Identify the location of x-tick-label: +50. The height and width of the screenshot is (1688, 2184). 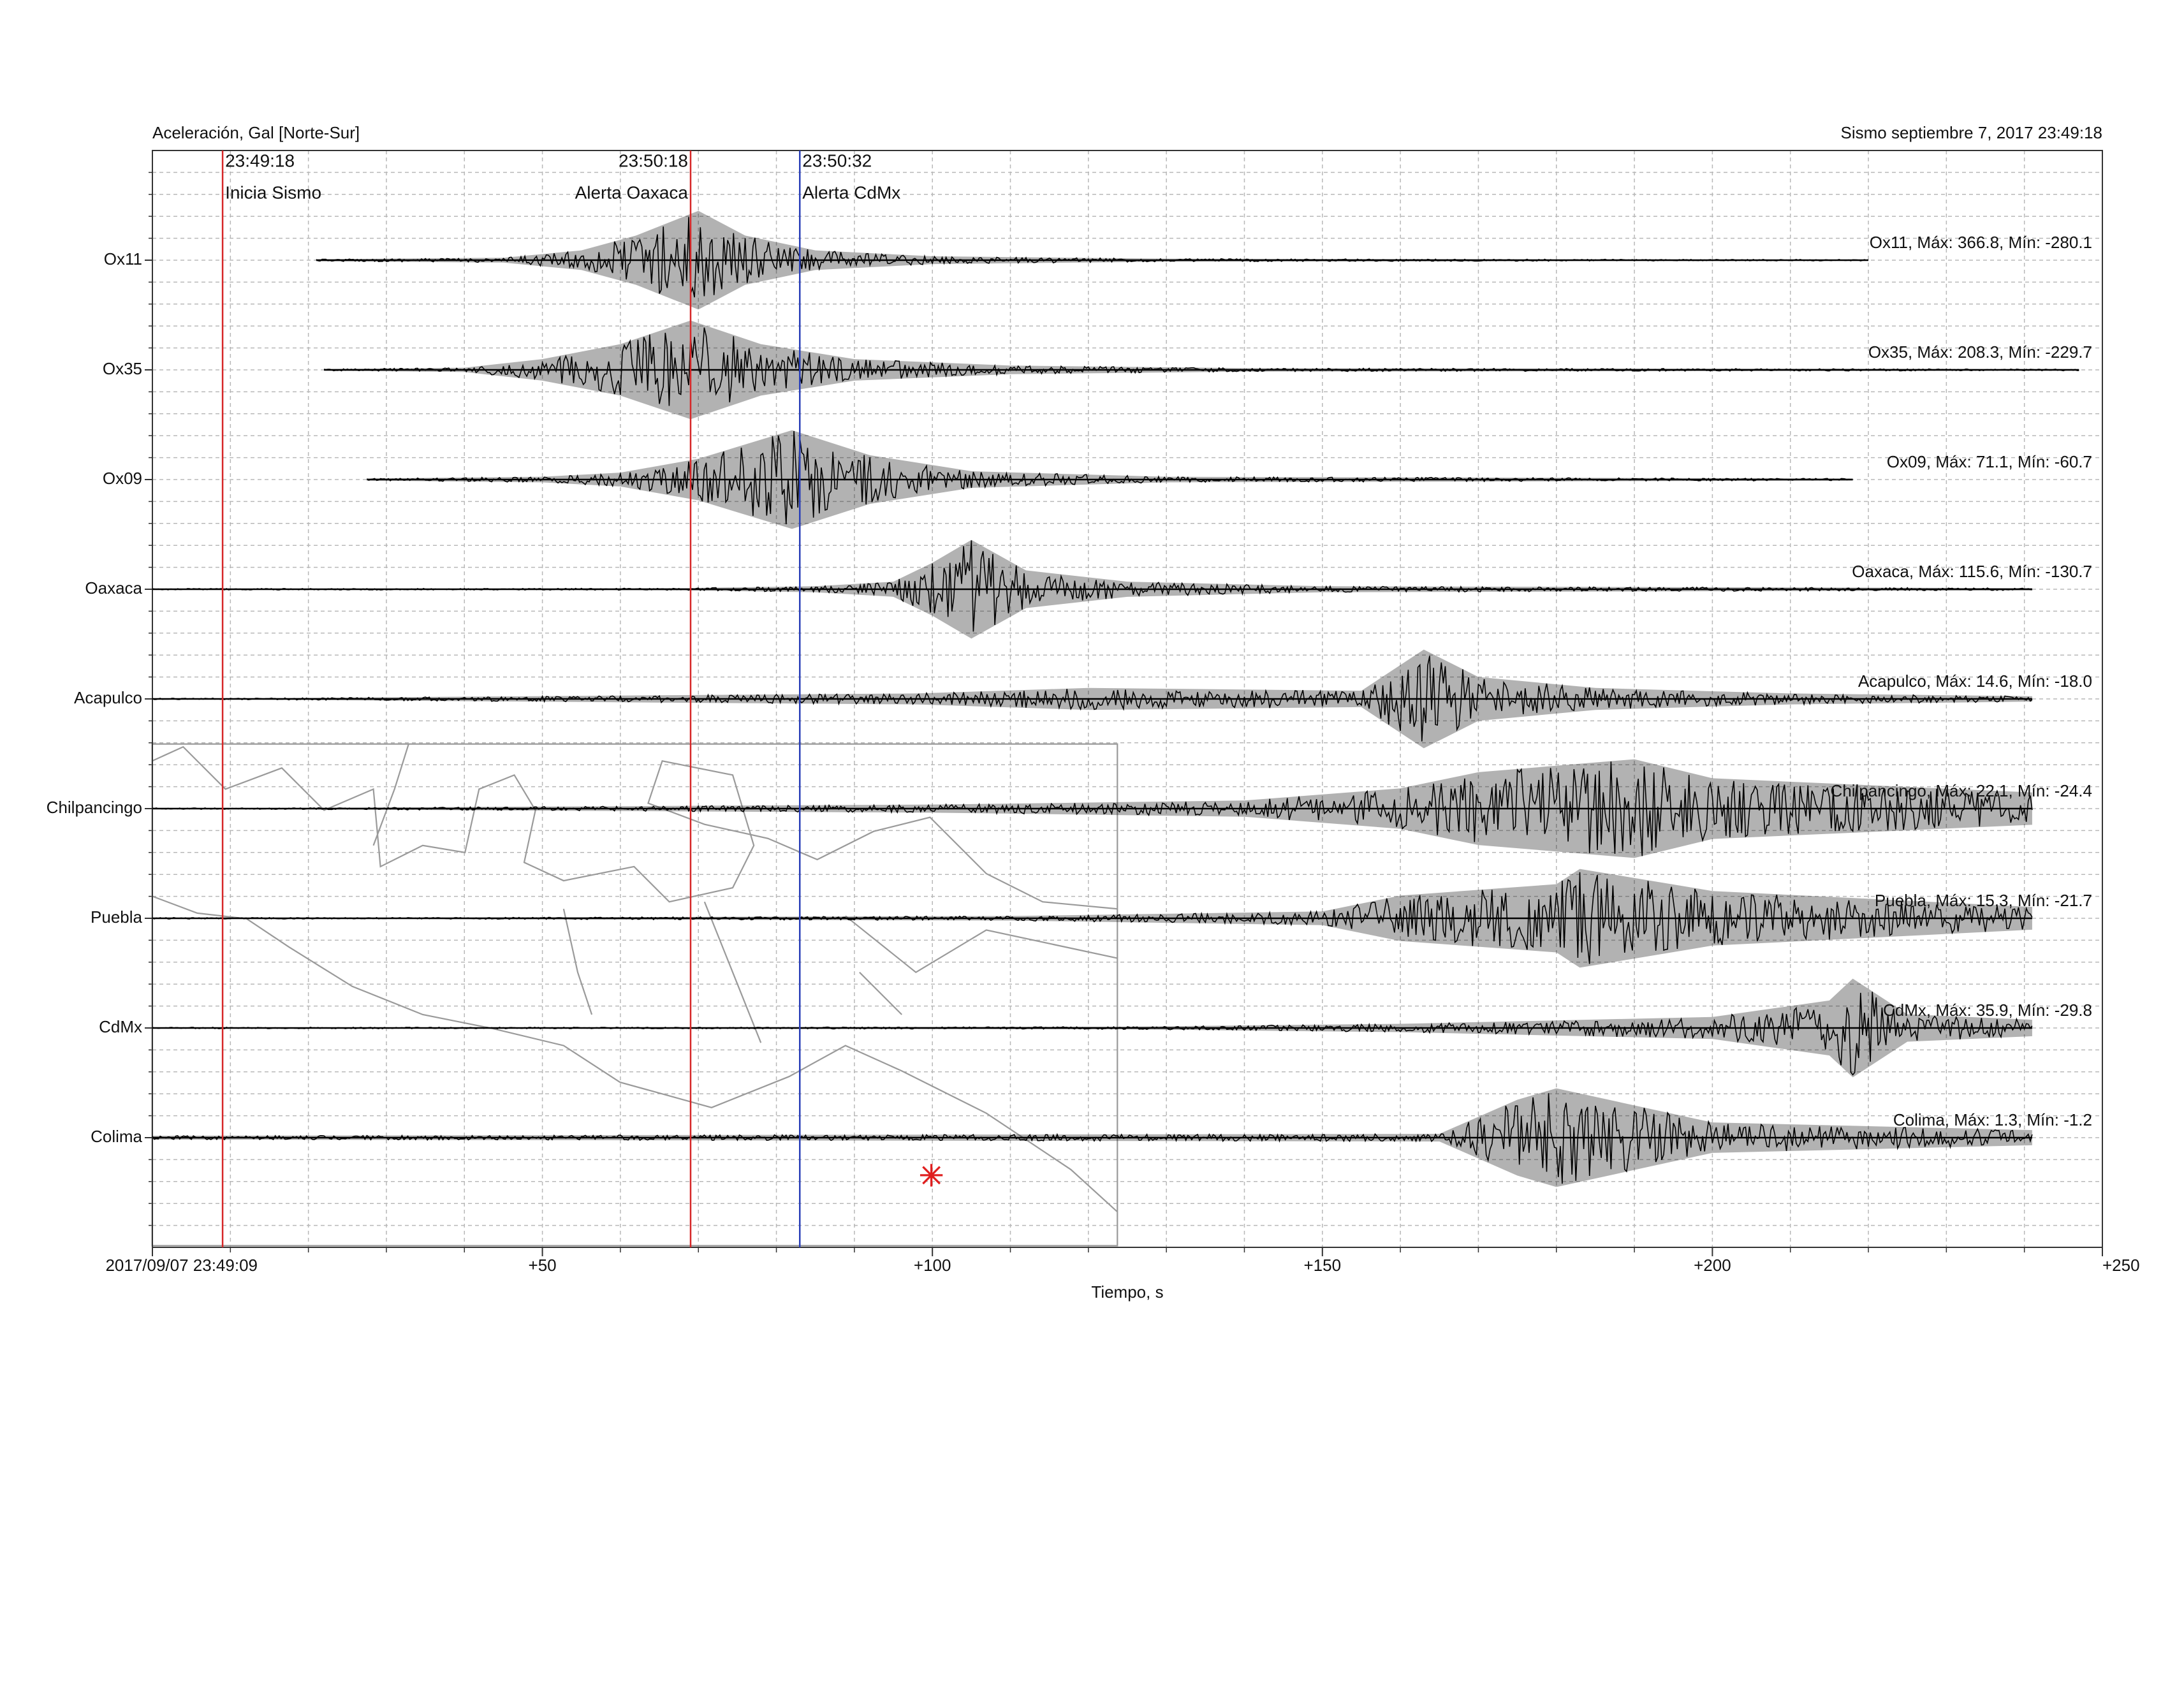
(543, 1265).